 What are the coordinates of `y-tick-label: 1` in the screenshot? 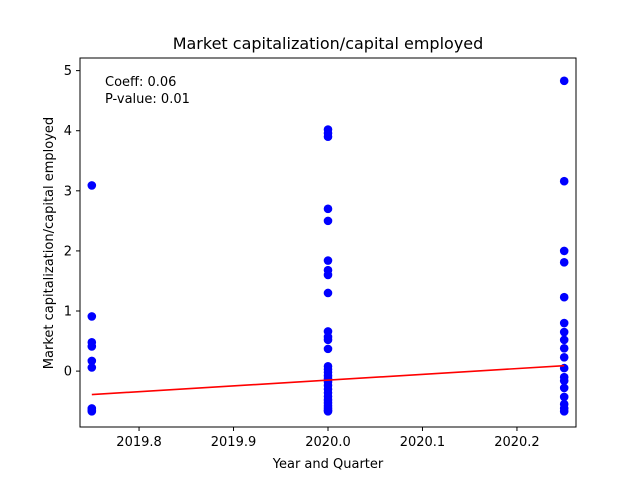 It's located at (68, 312).